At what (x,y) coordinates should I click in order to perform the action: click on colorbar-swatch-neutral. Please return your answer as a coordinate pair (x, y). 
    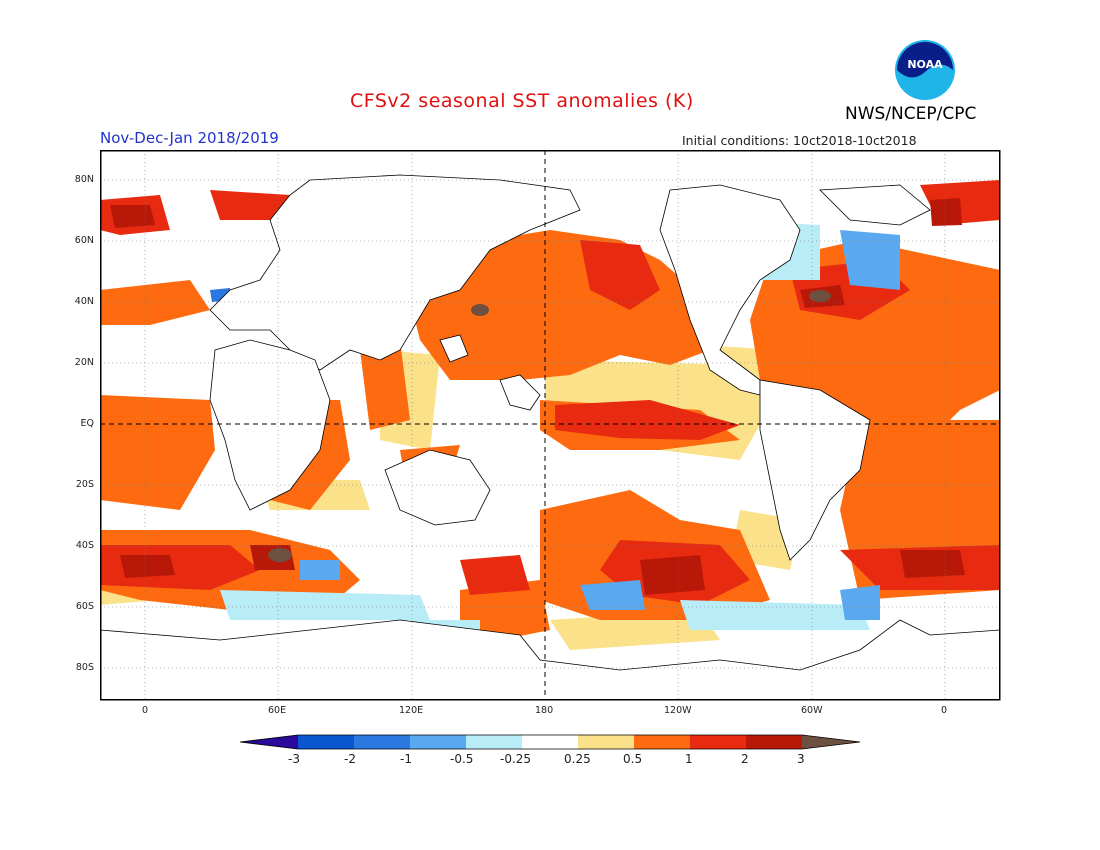
    Looking at the image, I should click on (550, 742).